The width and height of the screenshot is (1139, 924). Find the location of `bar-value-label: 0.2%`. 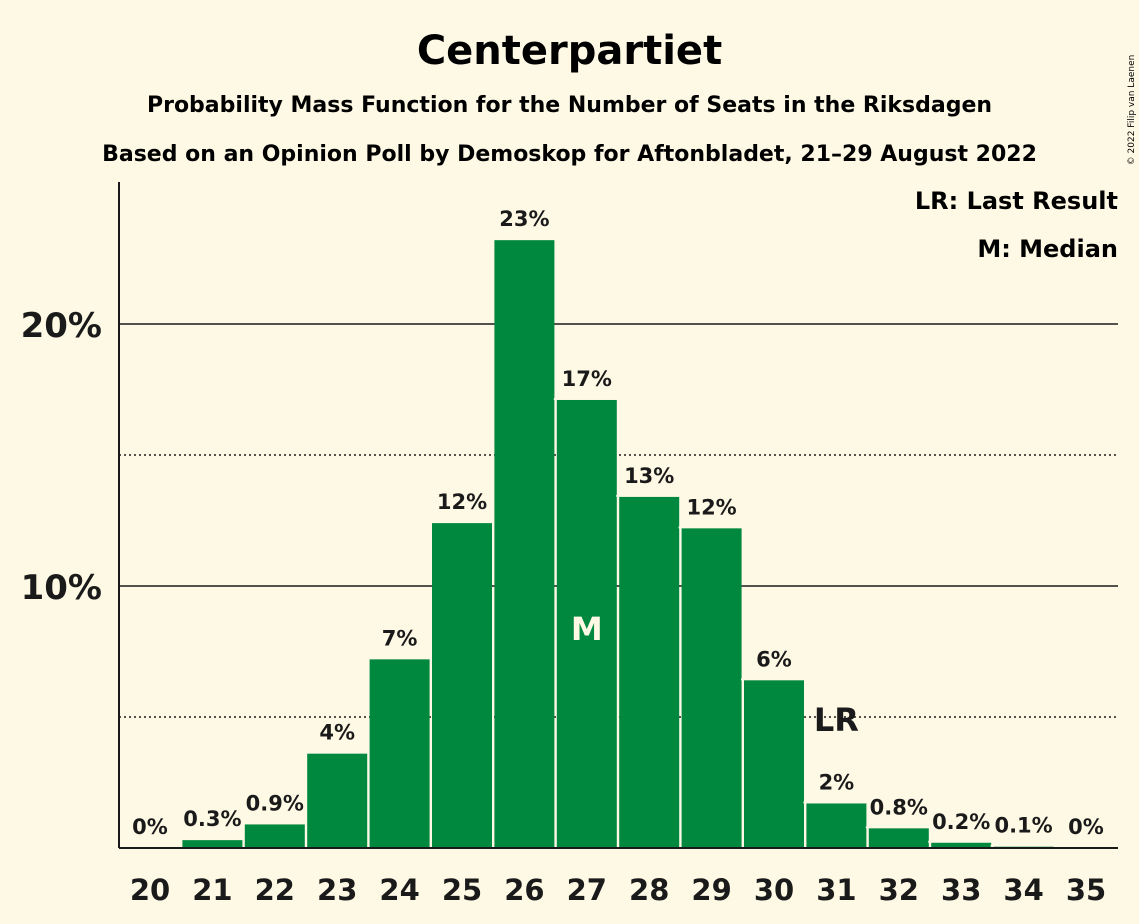

bar-value-label: 0.2% is located at coordinates (961, 822).